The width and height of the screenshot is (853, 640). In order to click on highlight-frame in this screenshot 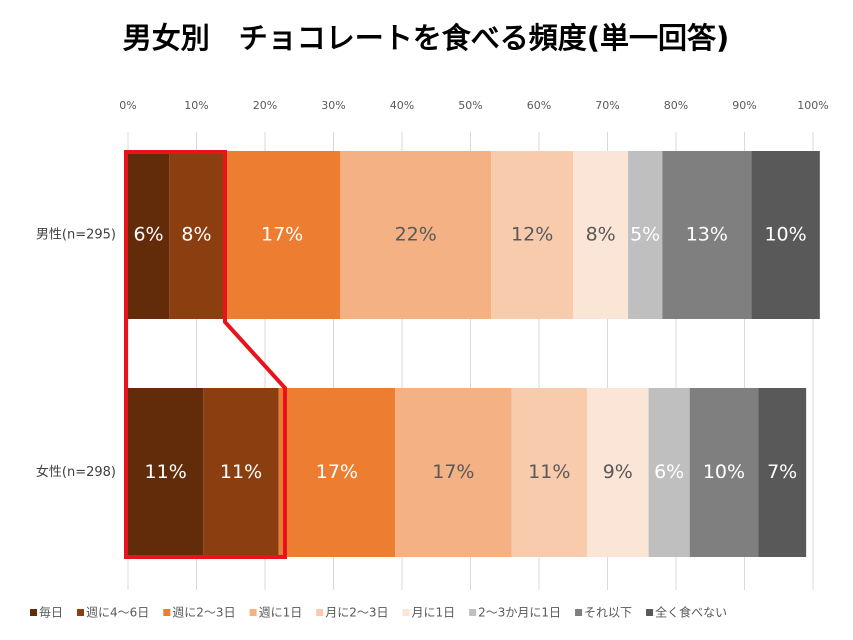, I will do `click(205, 354)`.